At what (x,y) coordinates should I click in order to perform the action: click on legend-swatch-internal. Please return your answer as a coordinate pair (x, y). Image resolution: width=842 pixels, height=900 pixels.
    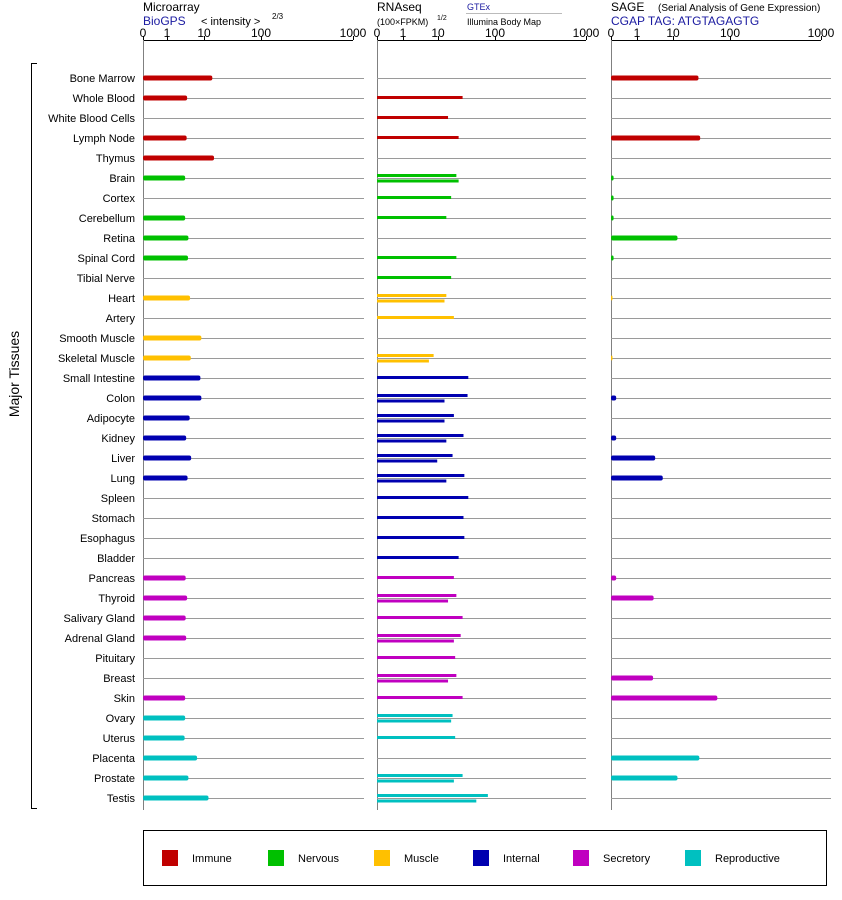
    Looking at the image, I should click on (481, 858).